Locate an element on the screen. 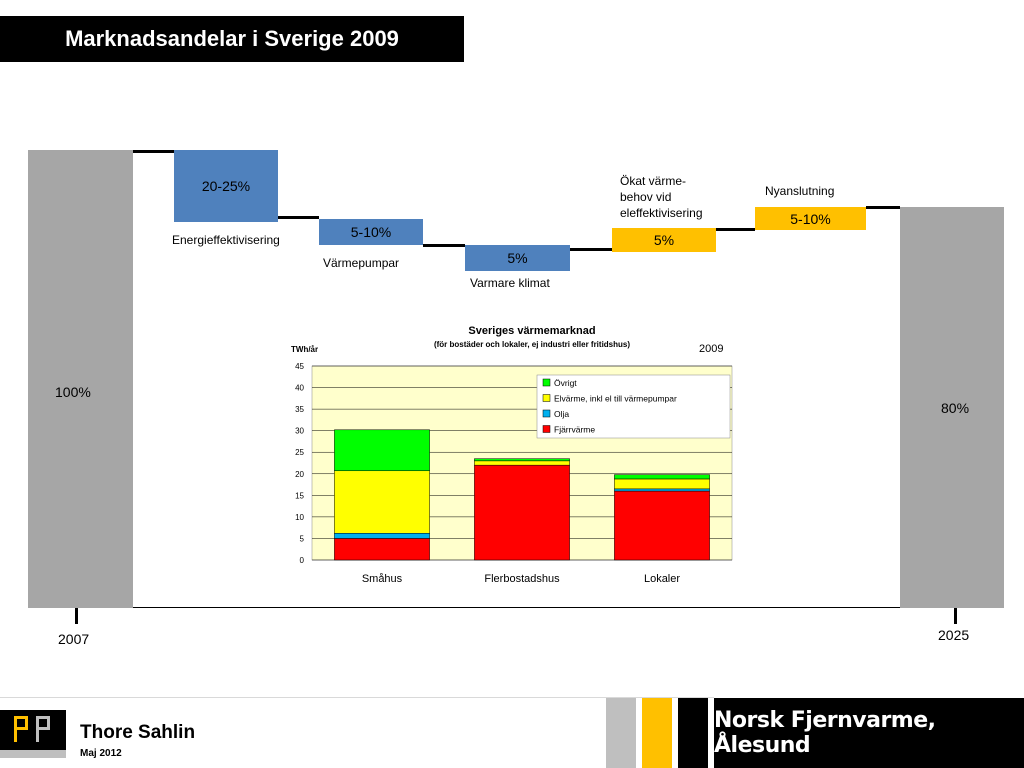  step-label-okat-varmebehov: Ökat värme- behov vid eleffektivisering is located at coordinates (661, 197).